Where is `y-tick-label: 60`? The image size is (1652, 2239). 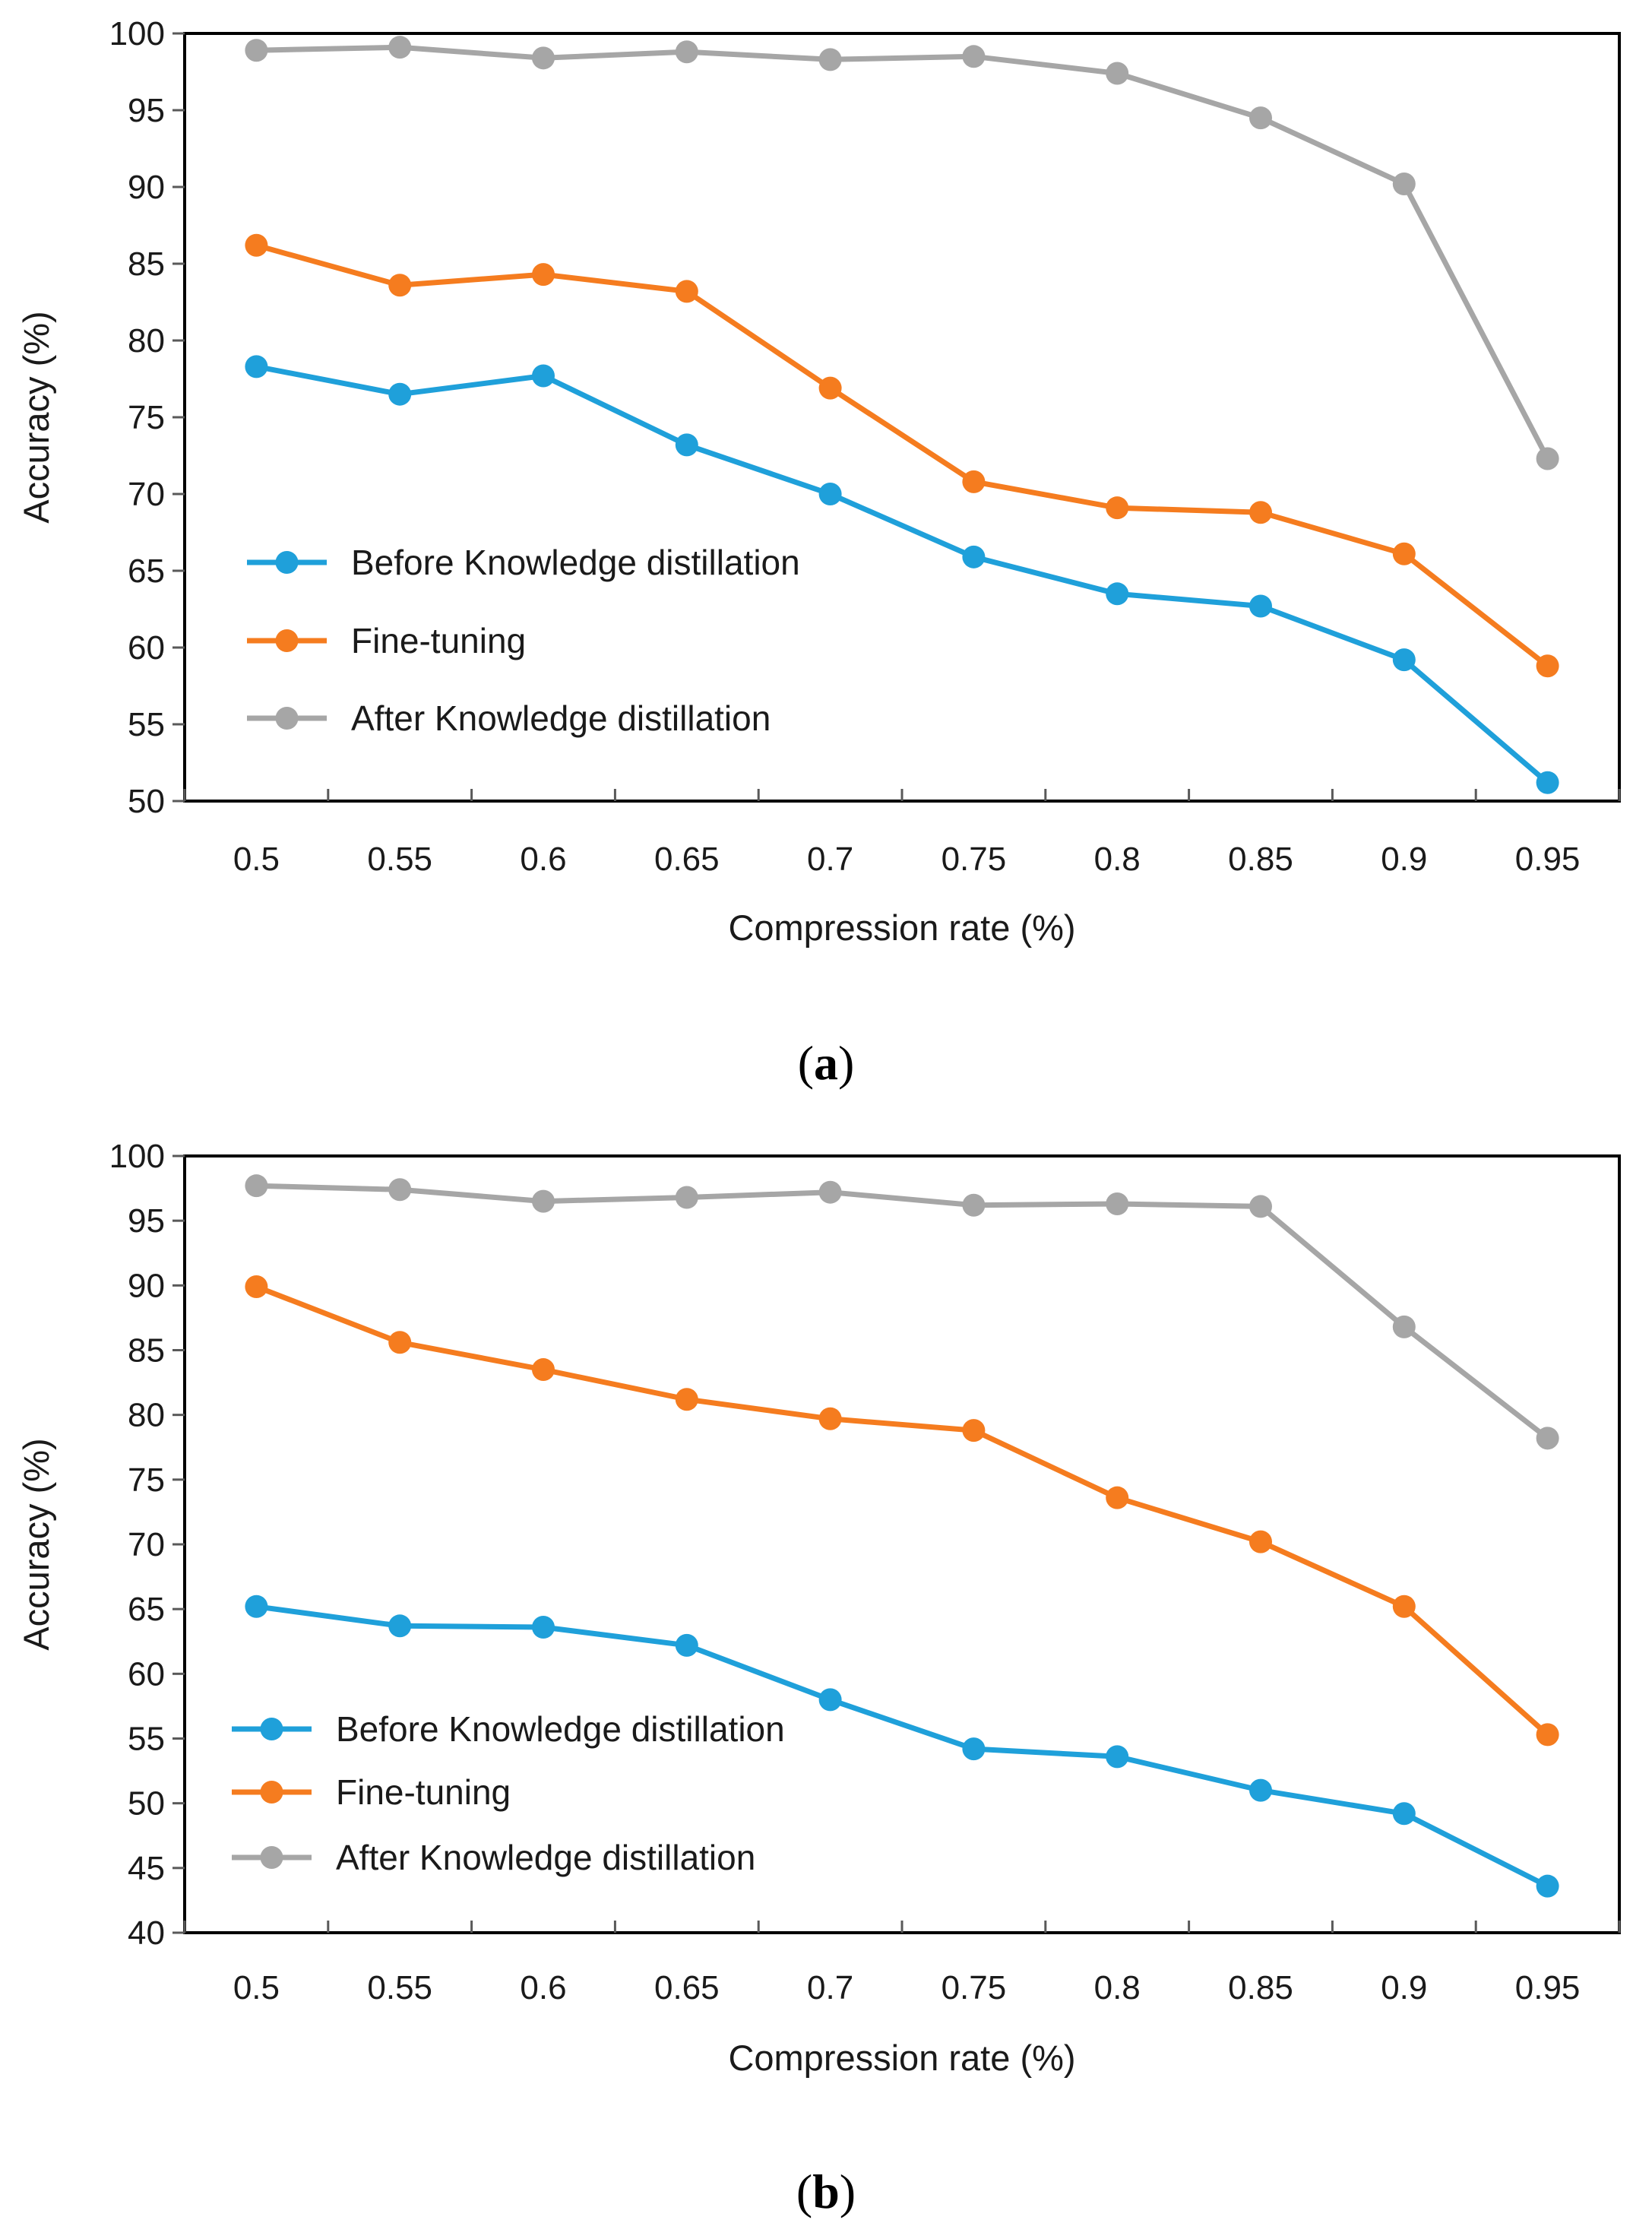 y-tick-label: 60 is located at coordinates (146, 648).